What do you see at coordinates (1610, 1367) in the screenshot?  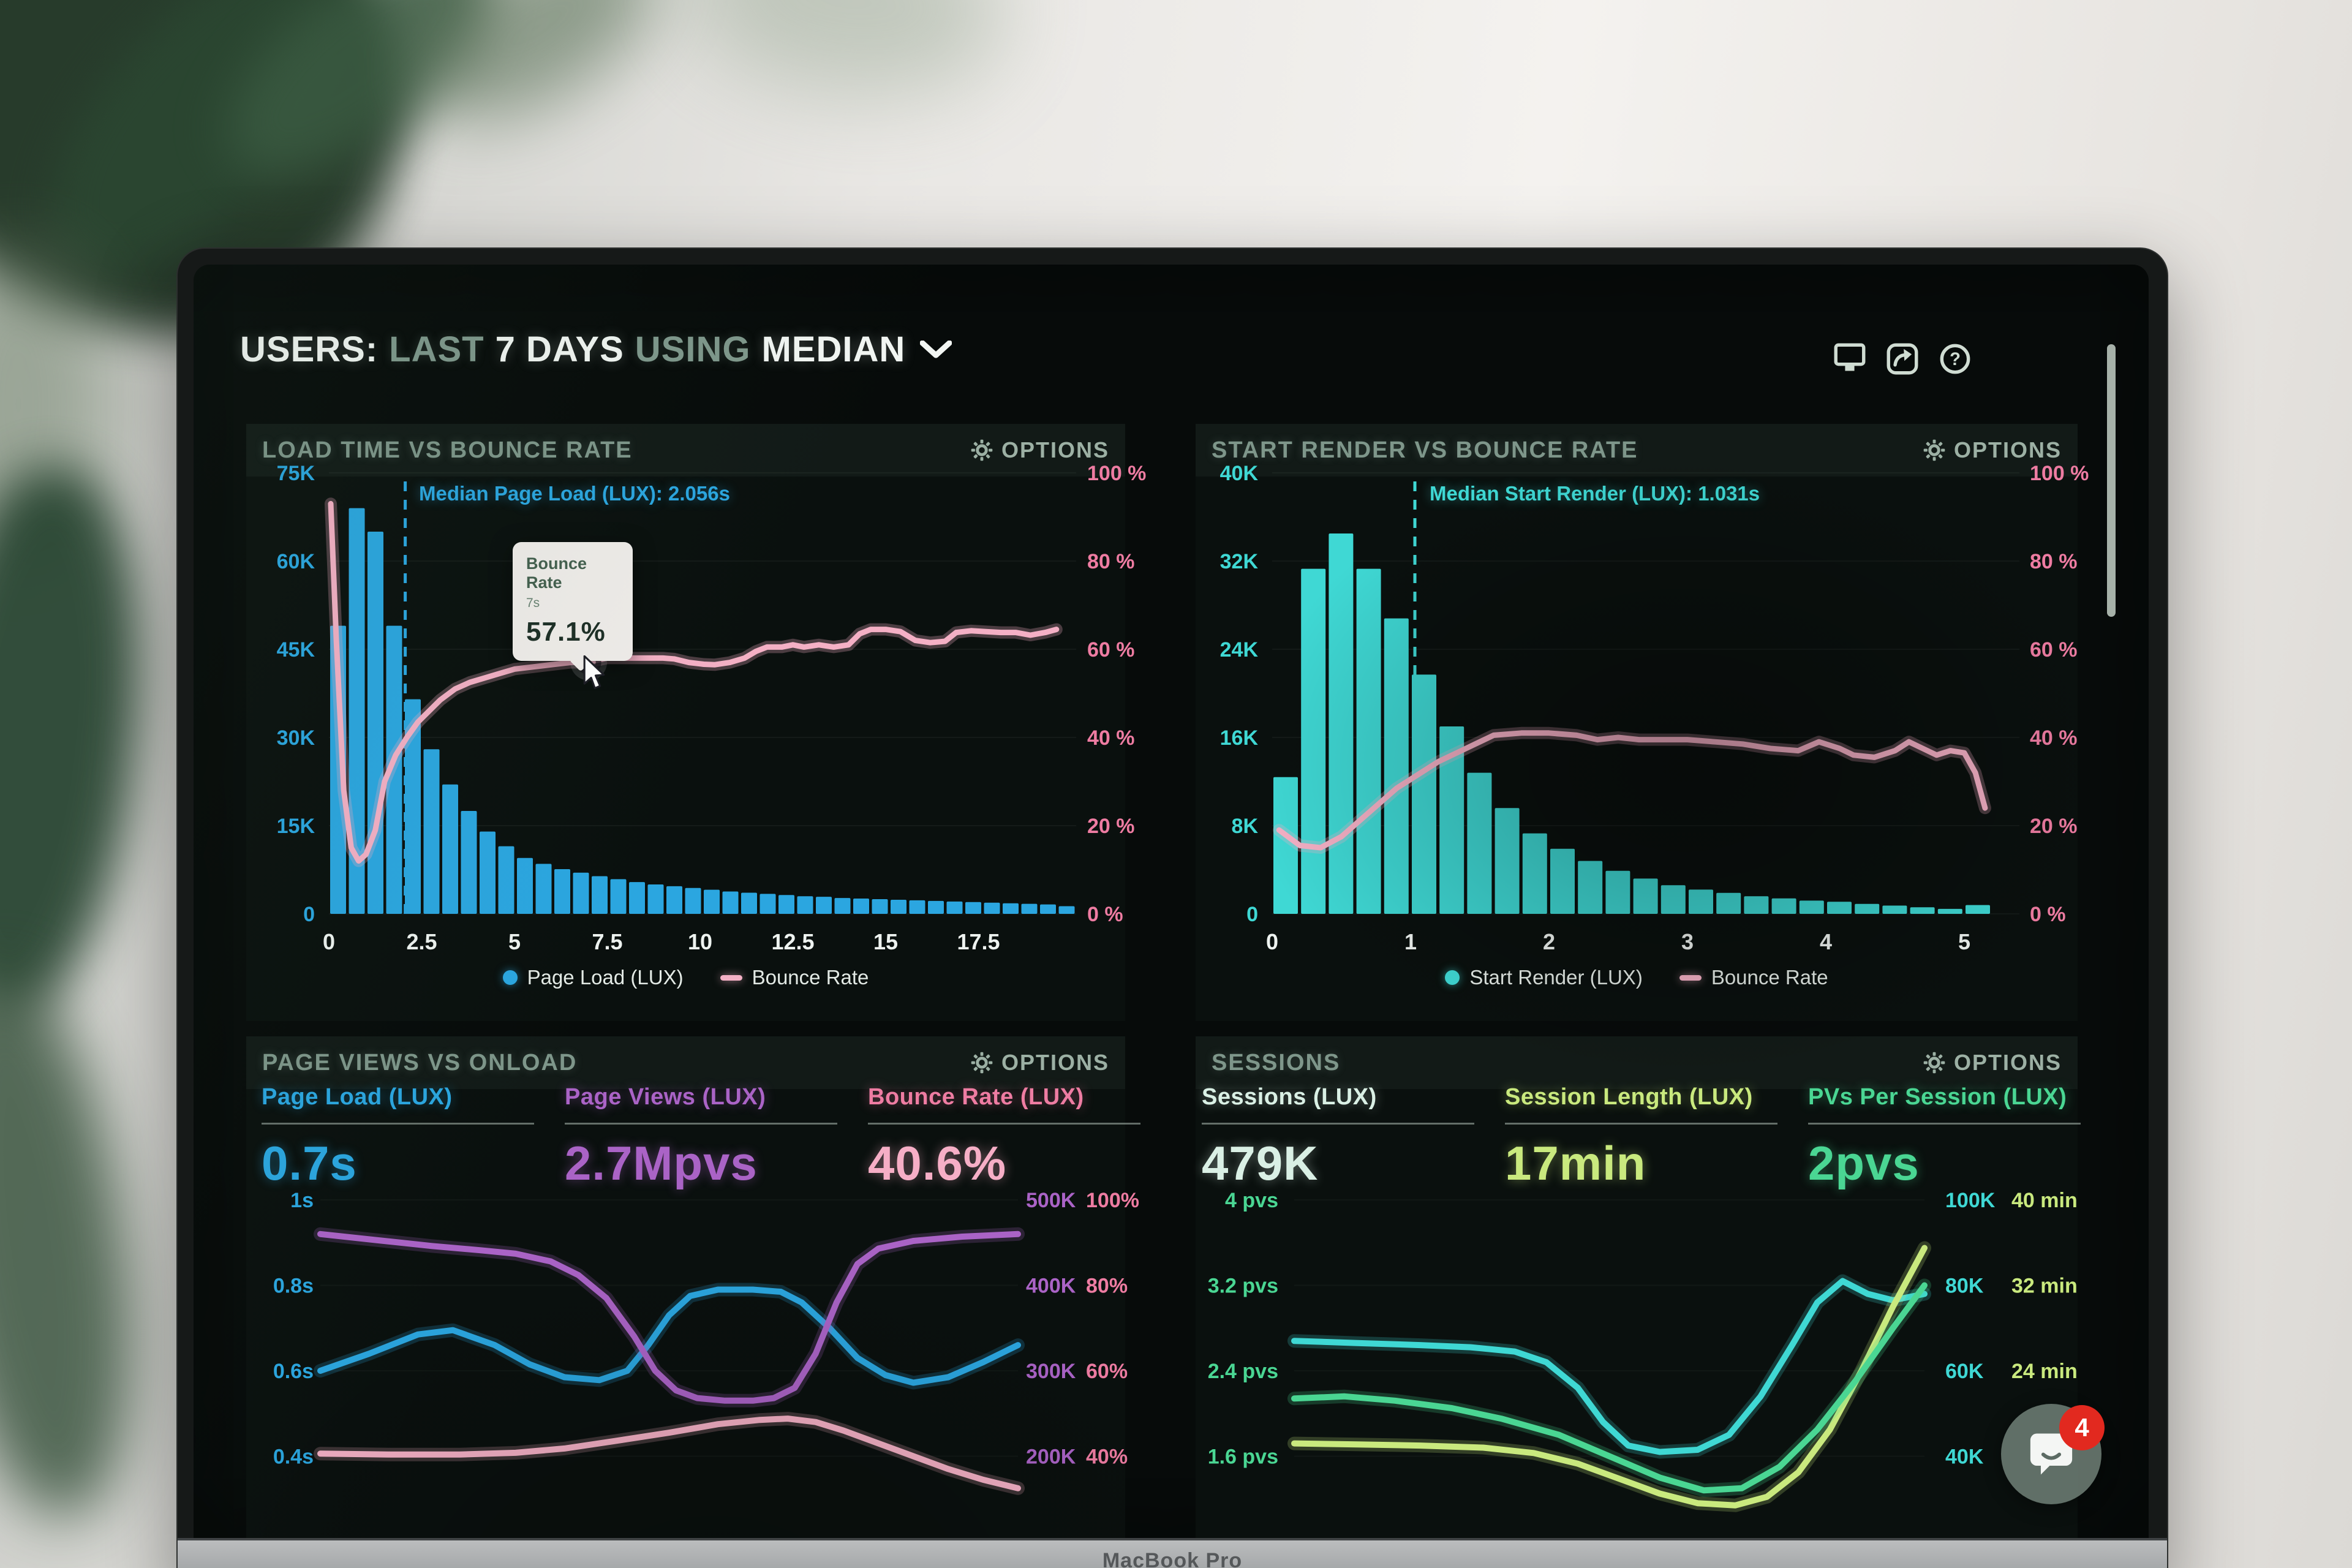 I see `sessions-line` at bounding box center [1610, 1367].